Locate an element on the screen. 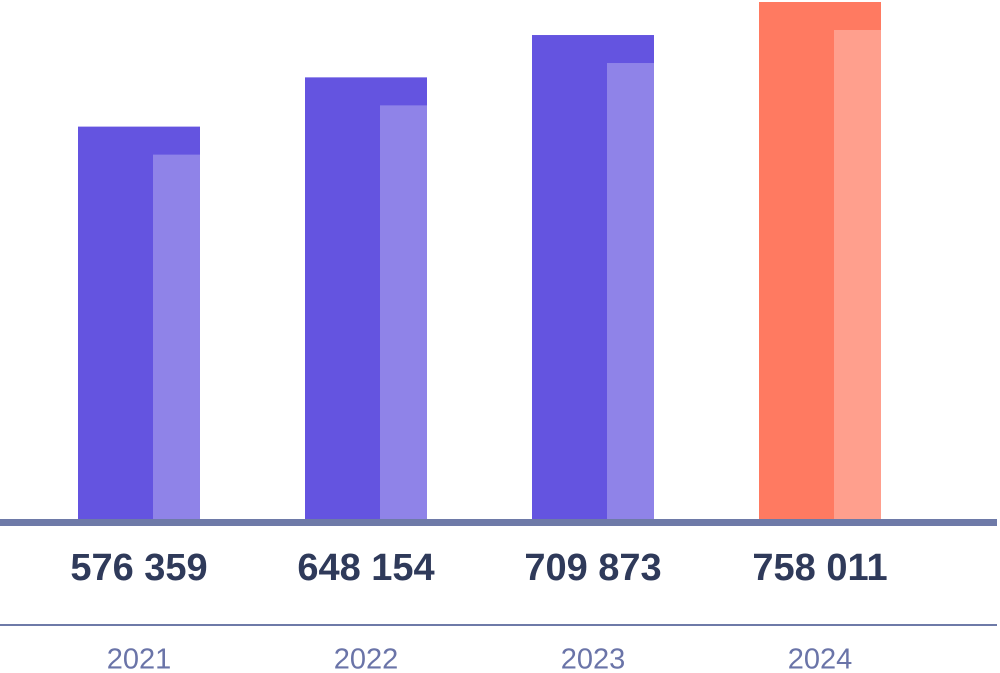  value-label: 758 011 is located at coordinates (819, 568).